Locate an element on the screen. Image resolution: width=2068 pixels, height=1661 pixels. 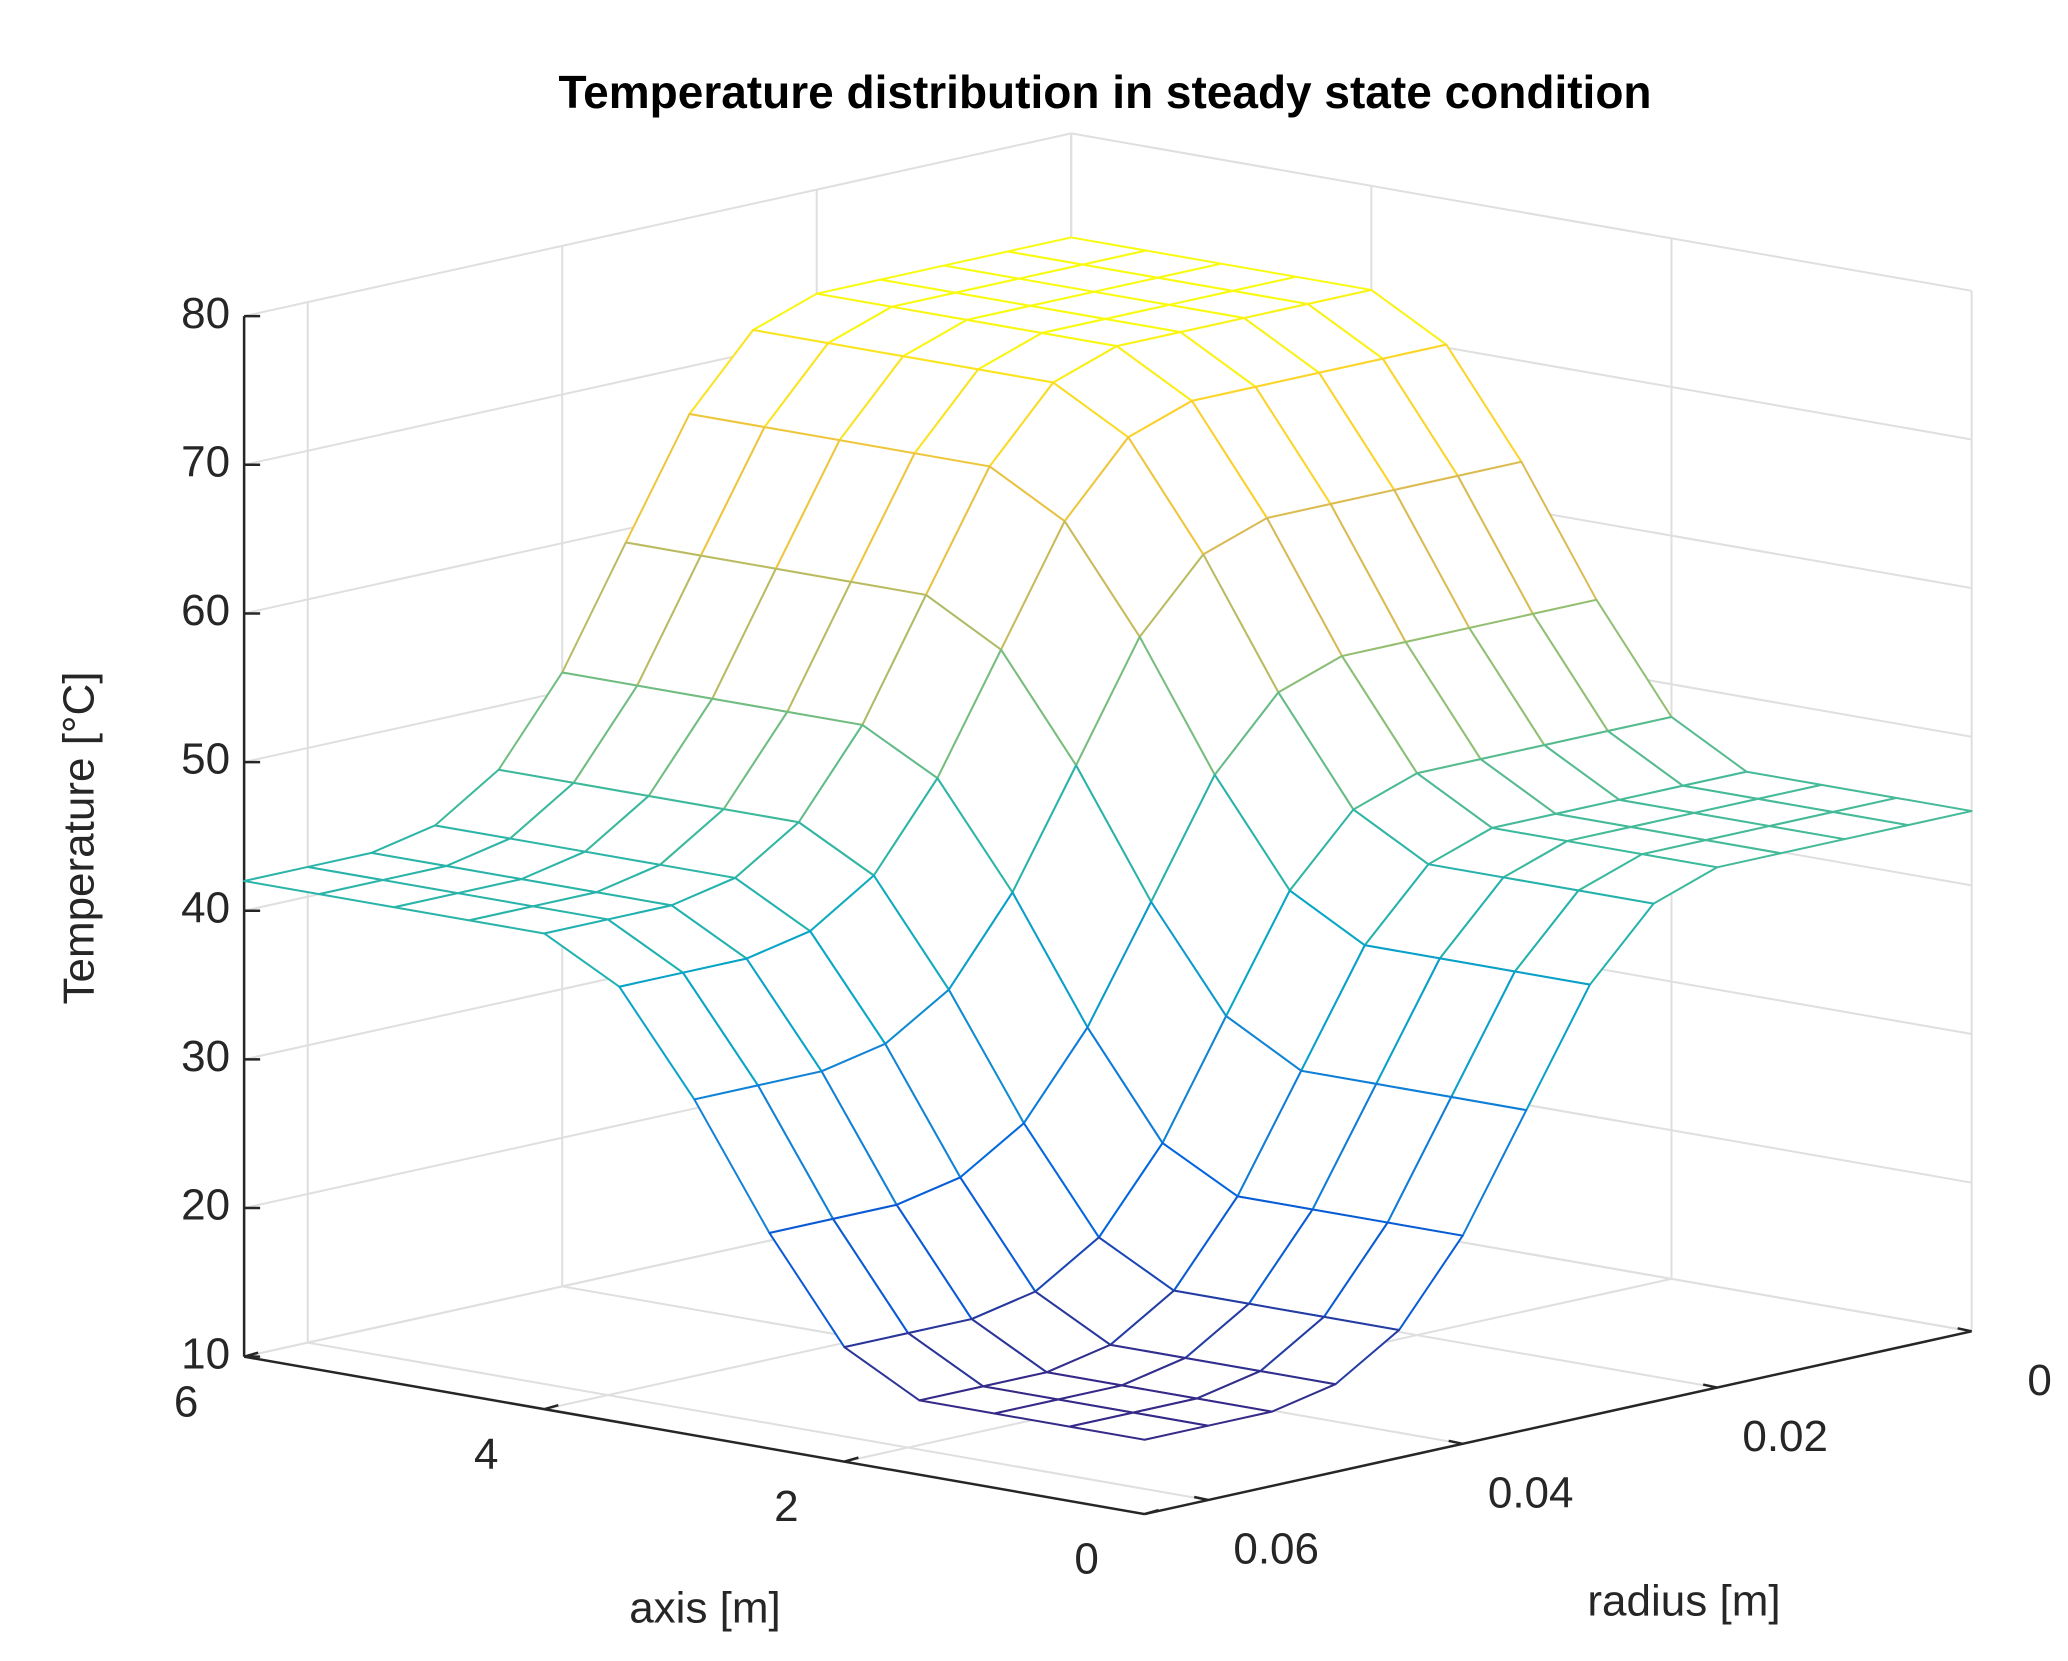
y-tick-label: 0 is located at coordinates (2039, 1380).